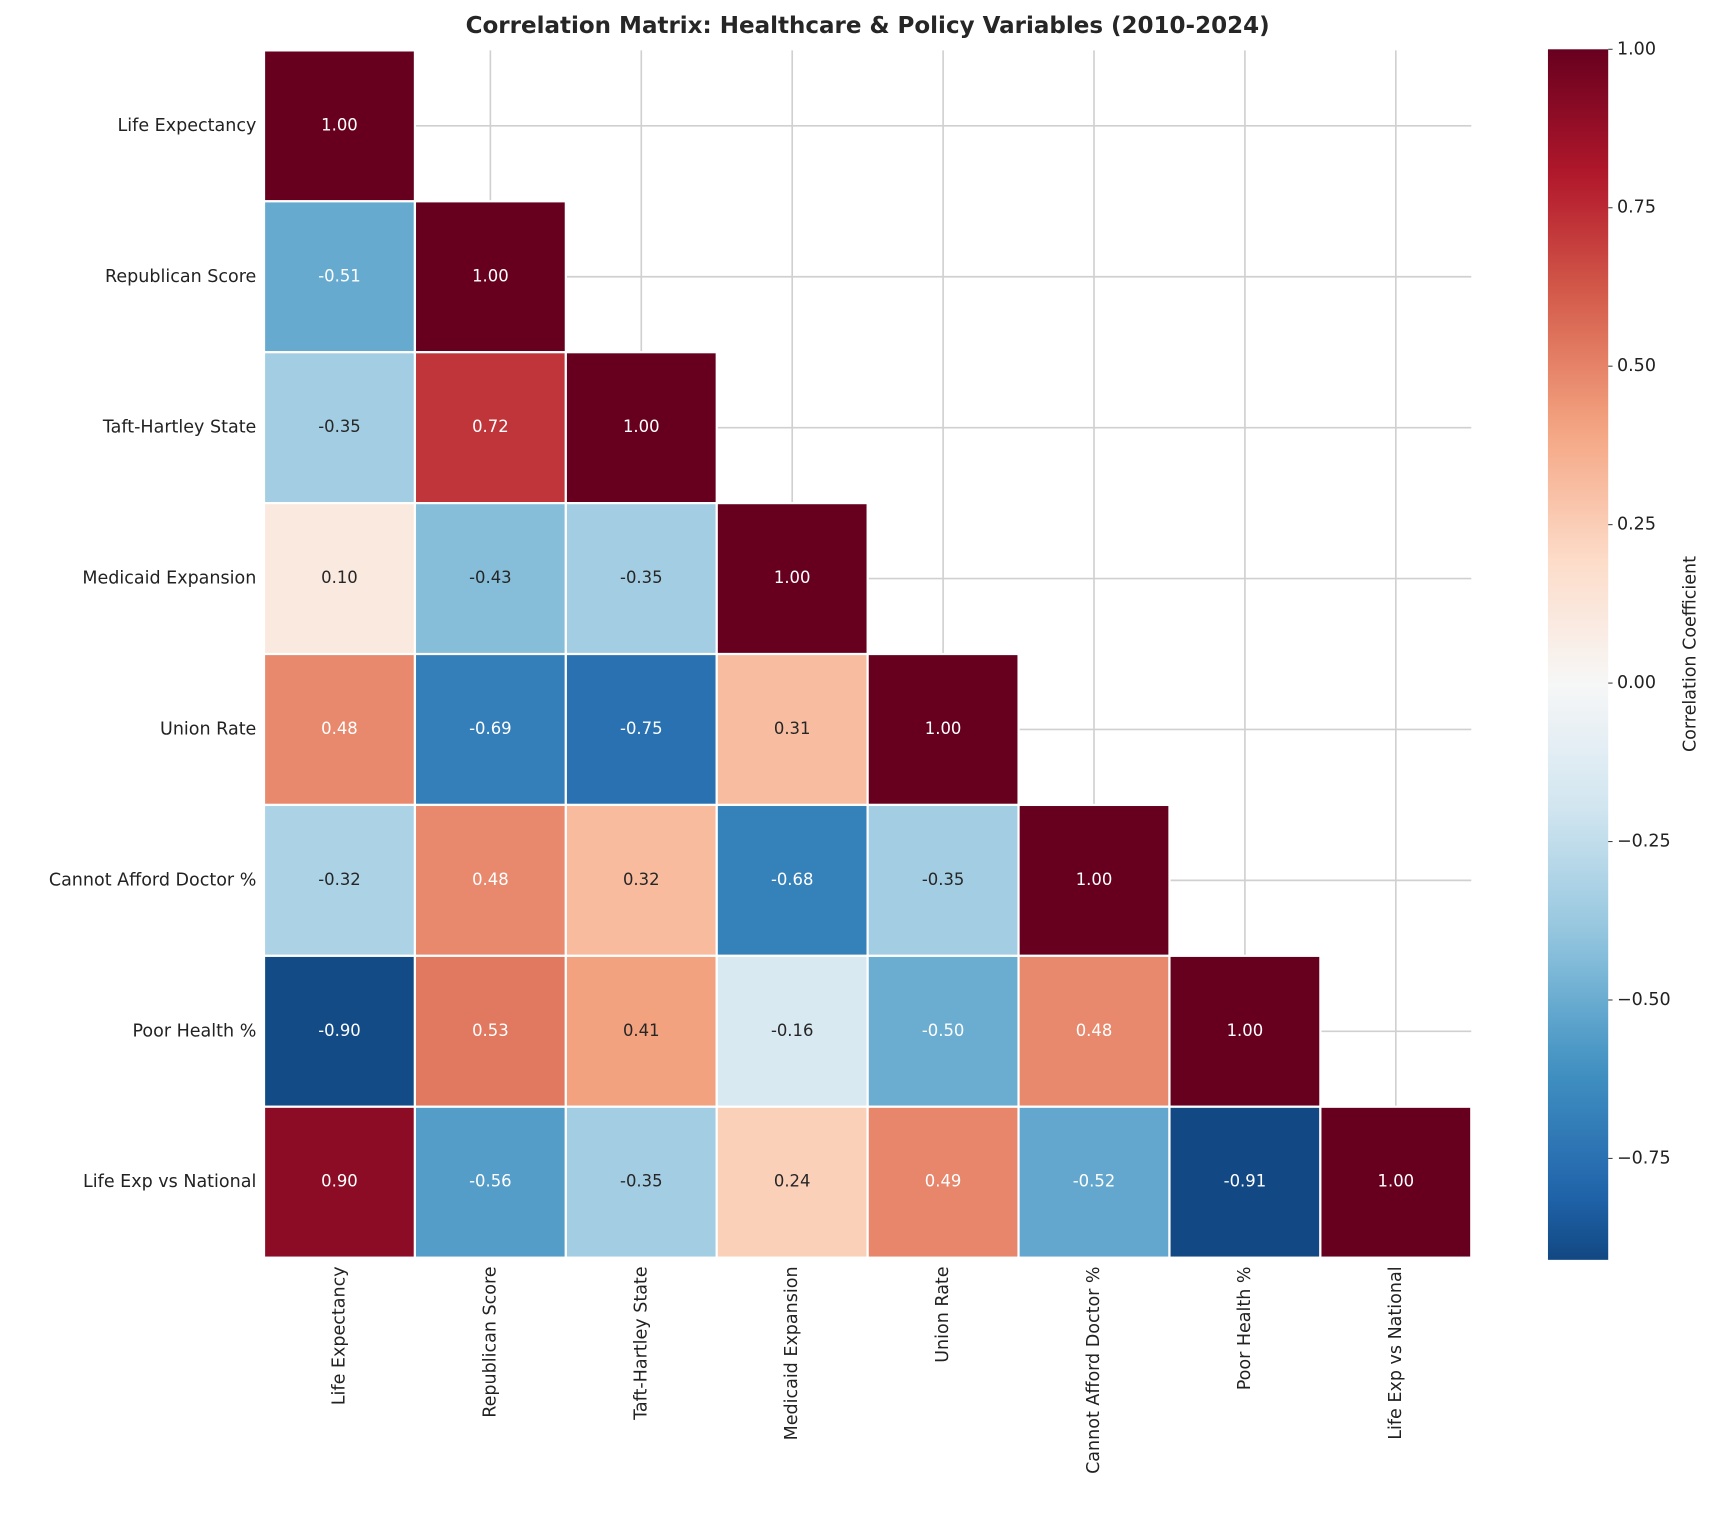 The width and height of the screenshot is (1709, 1514). Describe the element at coordinates (792, 1353) in the screenshot. I see `x-tick-label: Medicaid Expansion` at that location.